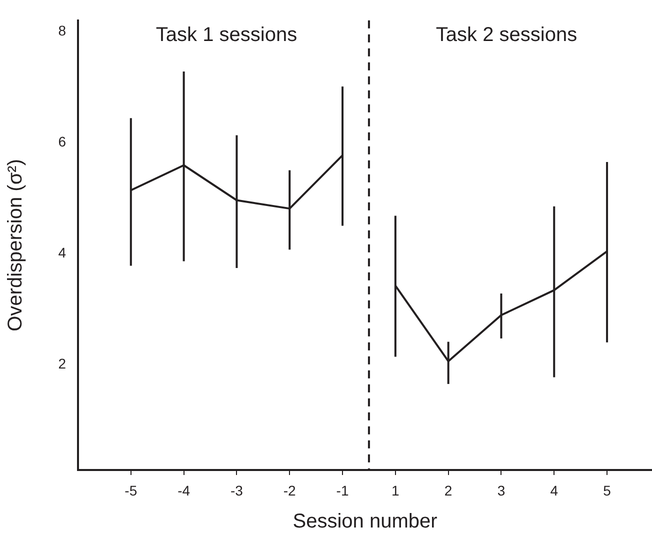 The width and height of the screenshot is (652, 538). I want to click on x-tick-label: 3, so click(501, 490).